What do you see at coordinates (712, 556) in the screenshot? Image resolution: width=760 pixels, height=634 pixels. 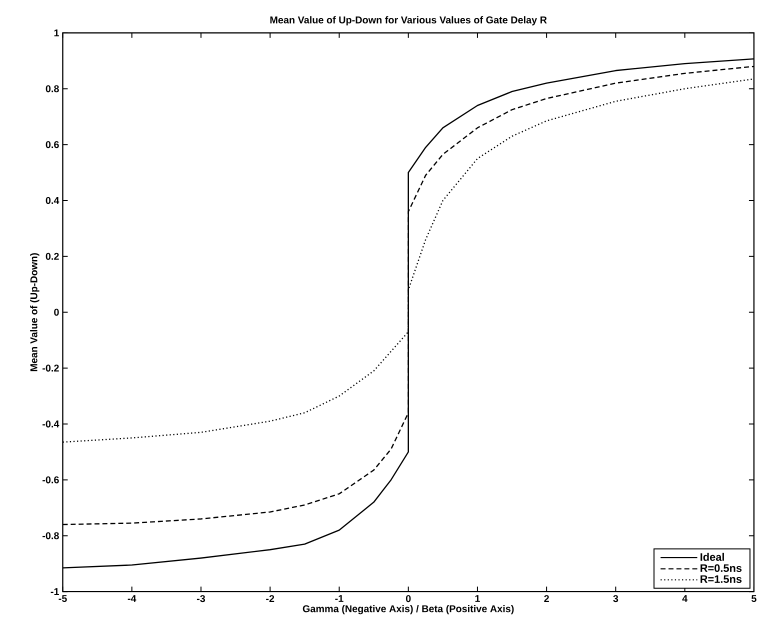 I see `legend-label: Ideal` at bounding box center [712, 556].